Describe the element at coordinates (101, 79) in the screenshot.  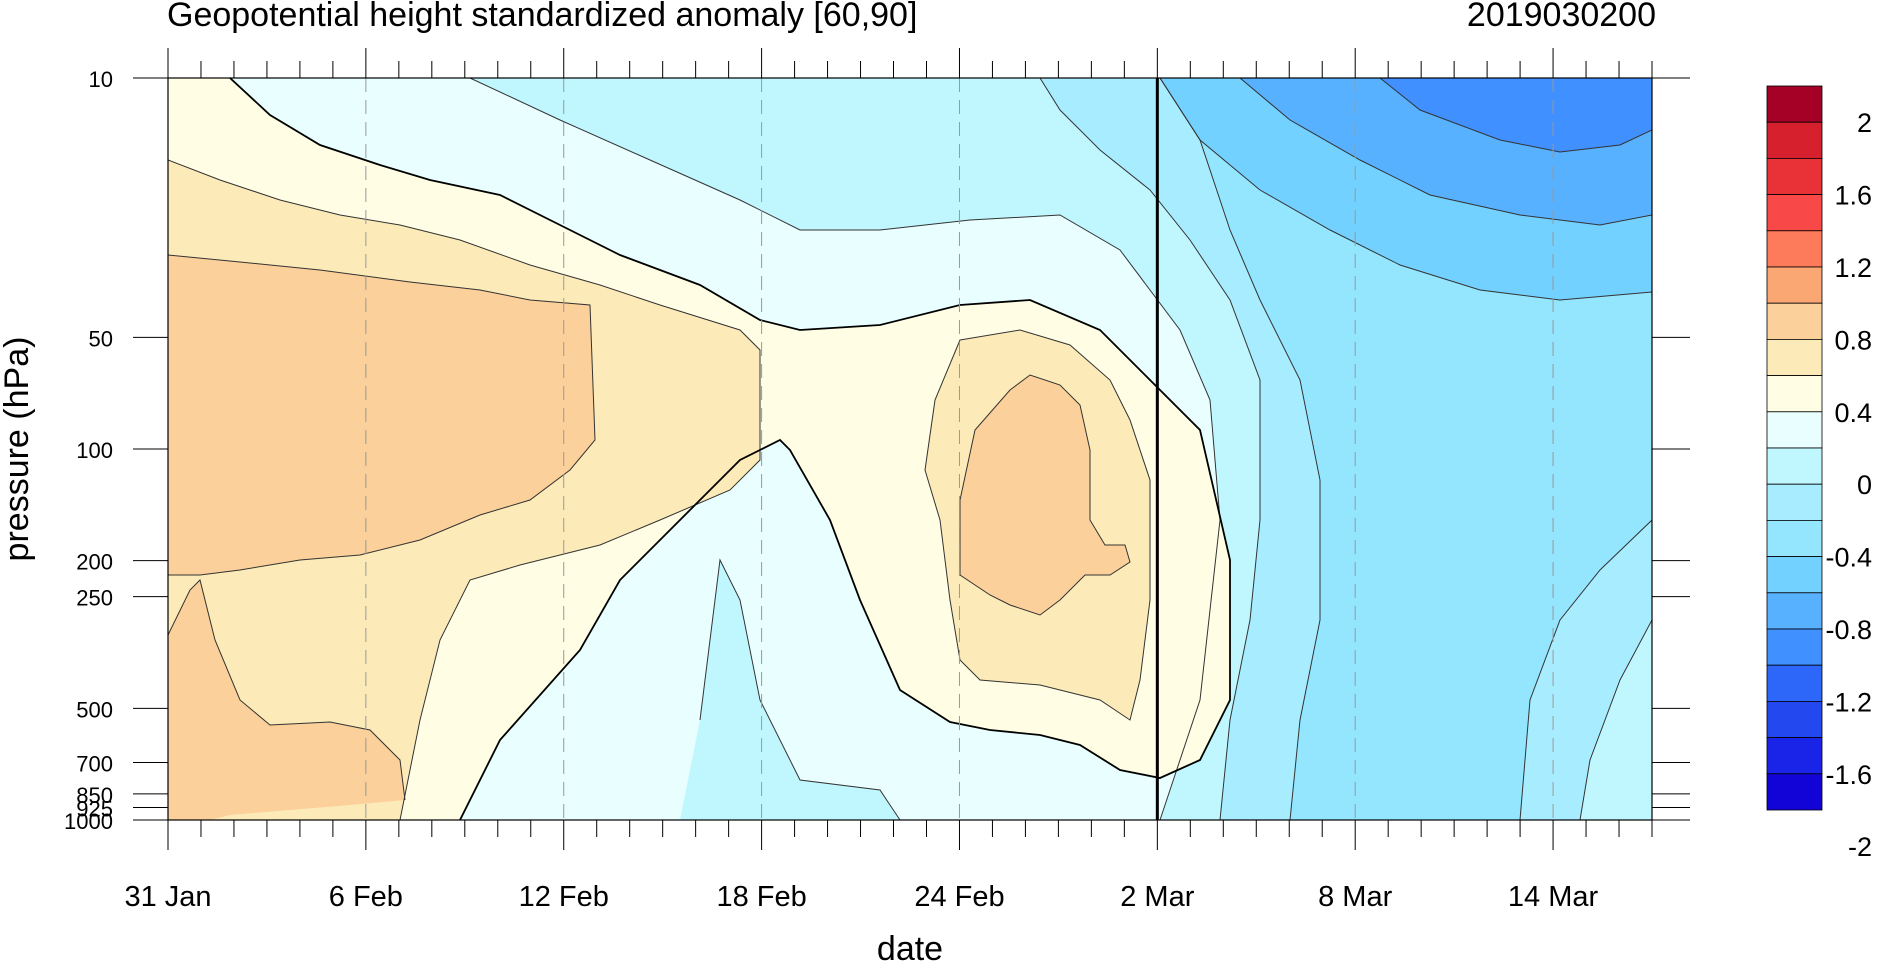
I see `y-tick-label: 10` at that location.